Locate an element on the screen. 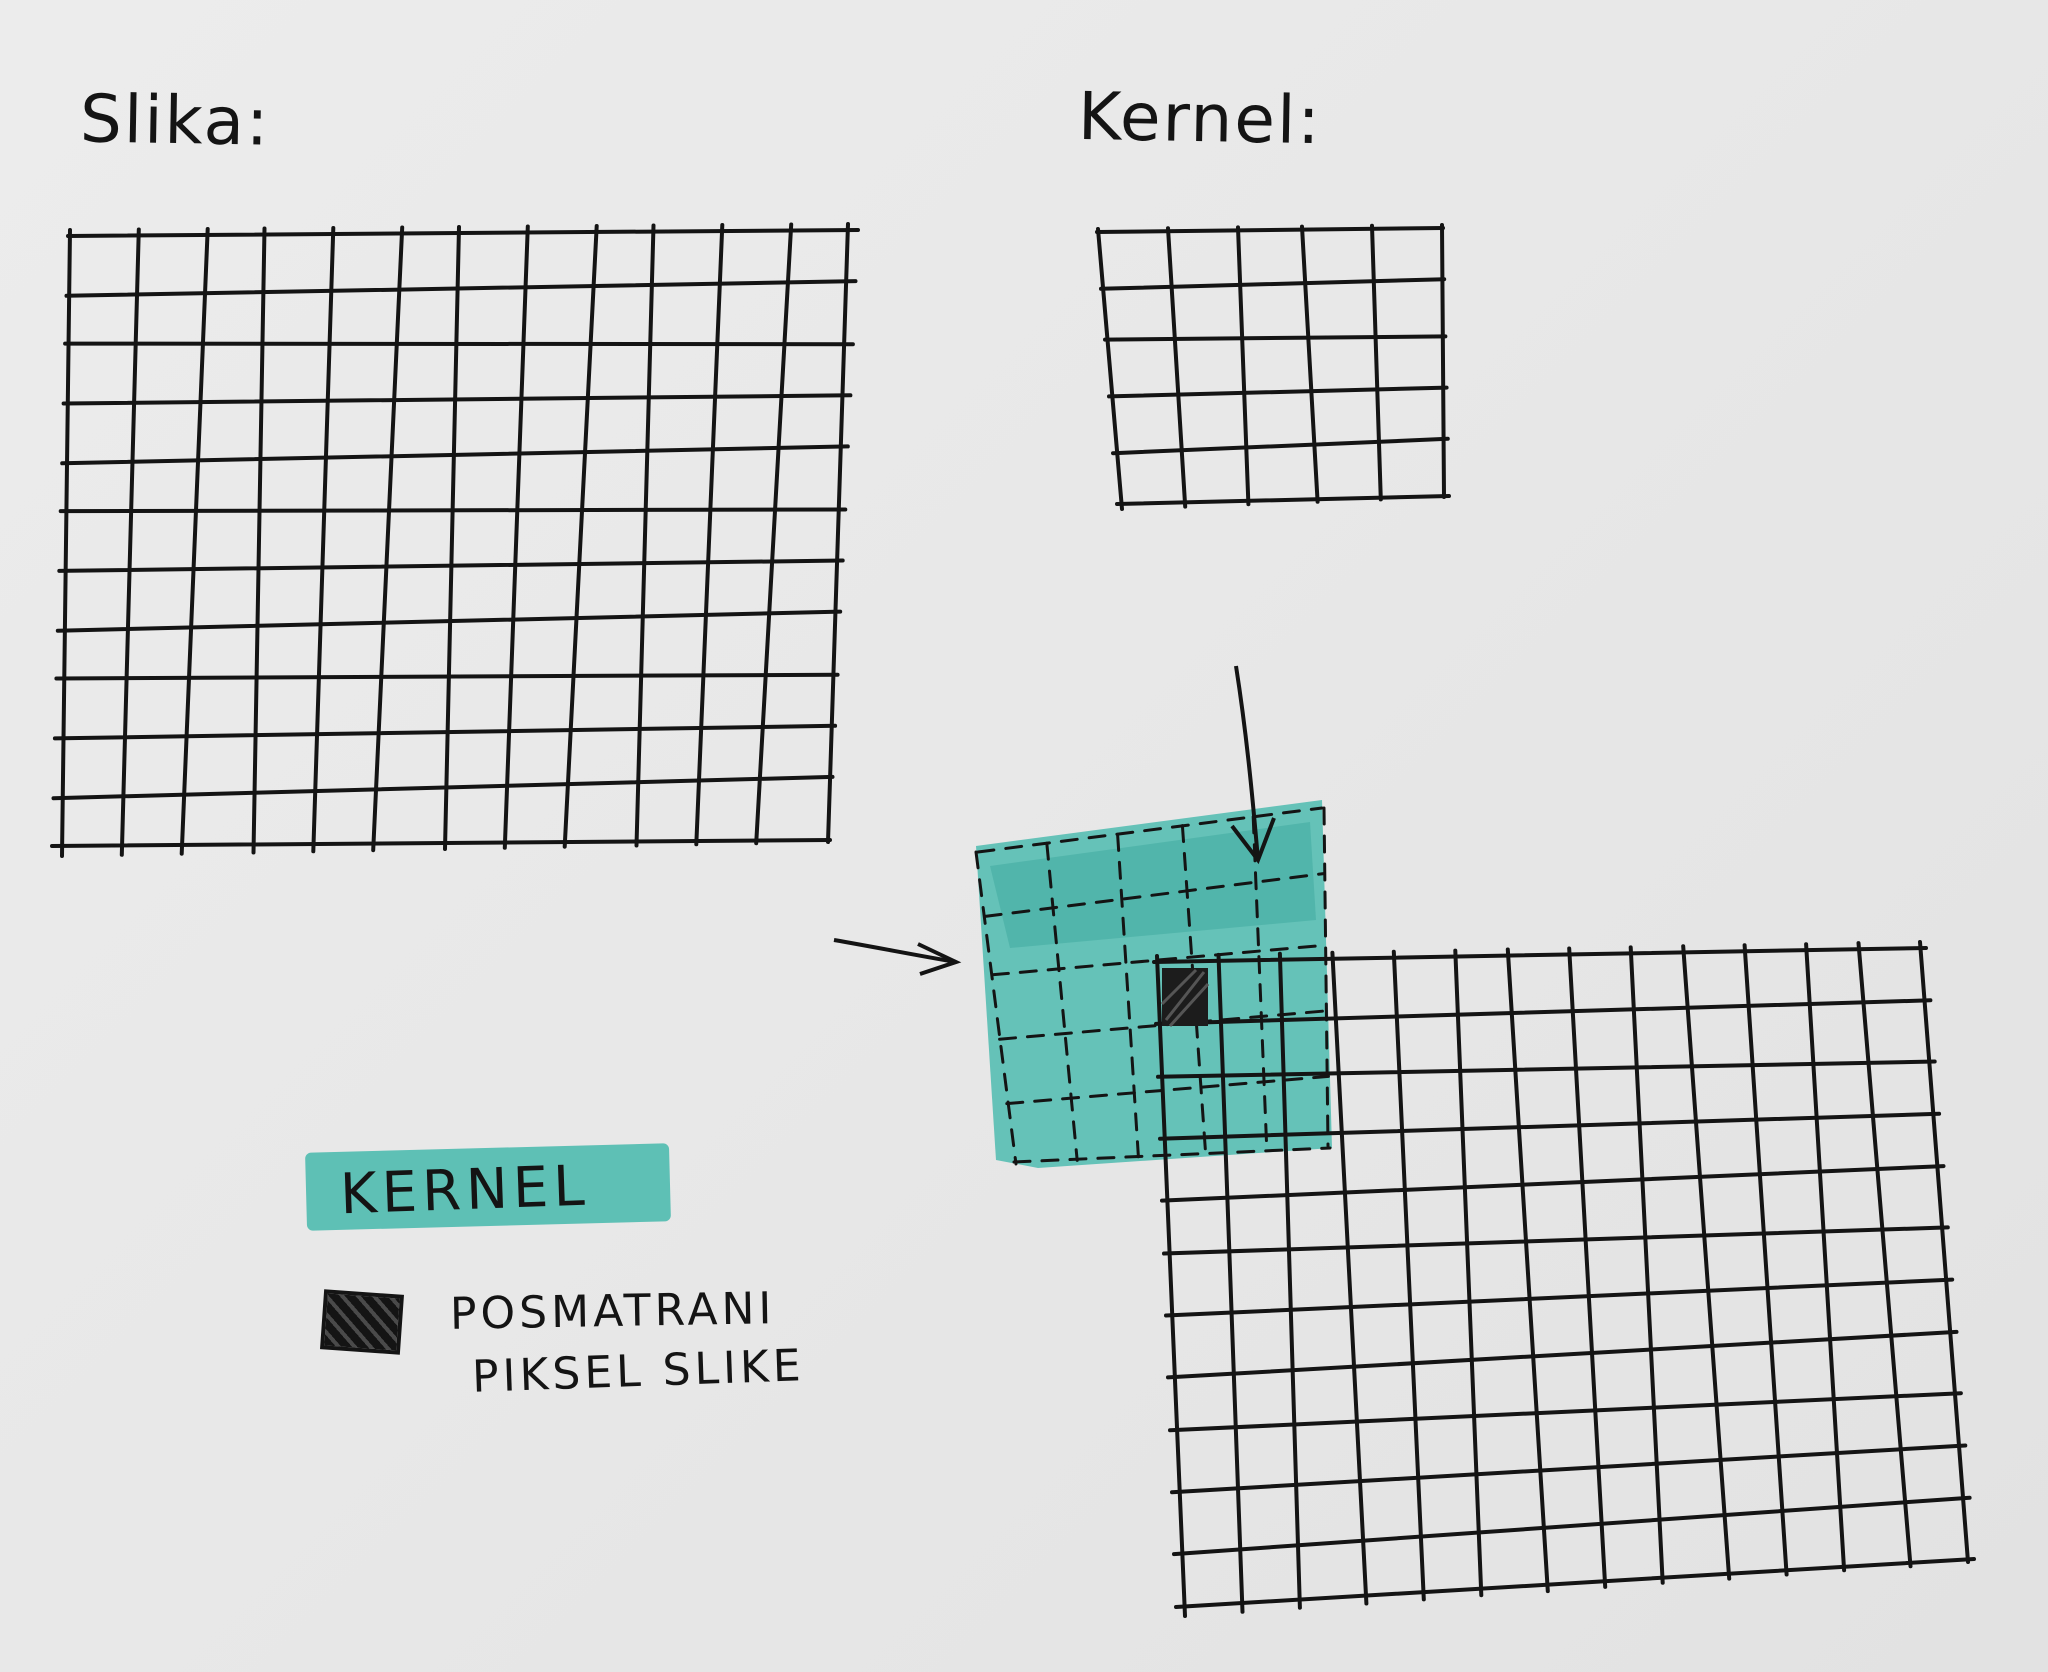 The image size is (2048, 1672). kernel-grid is located at coordinates (1273, 367).